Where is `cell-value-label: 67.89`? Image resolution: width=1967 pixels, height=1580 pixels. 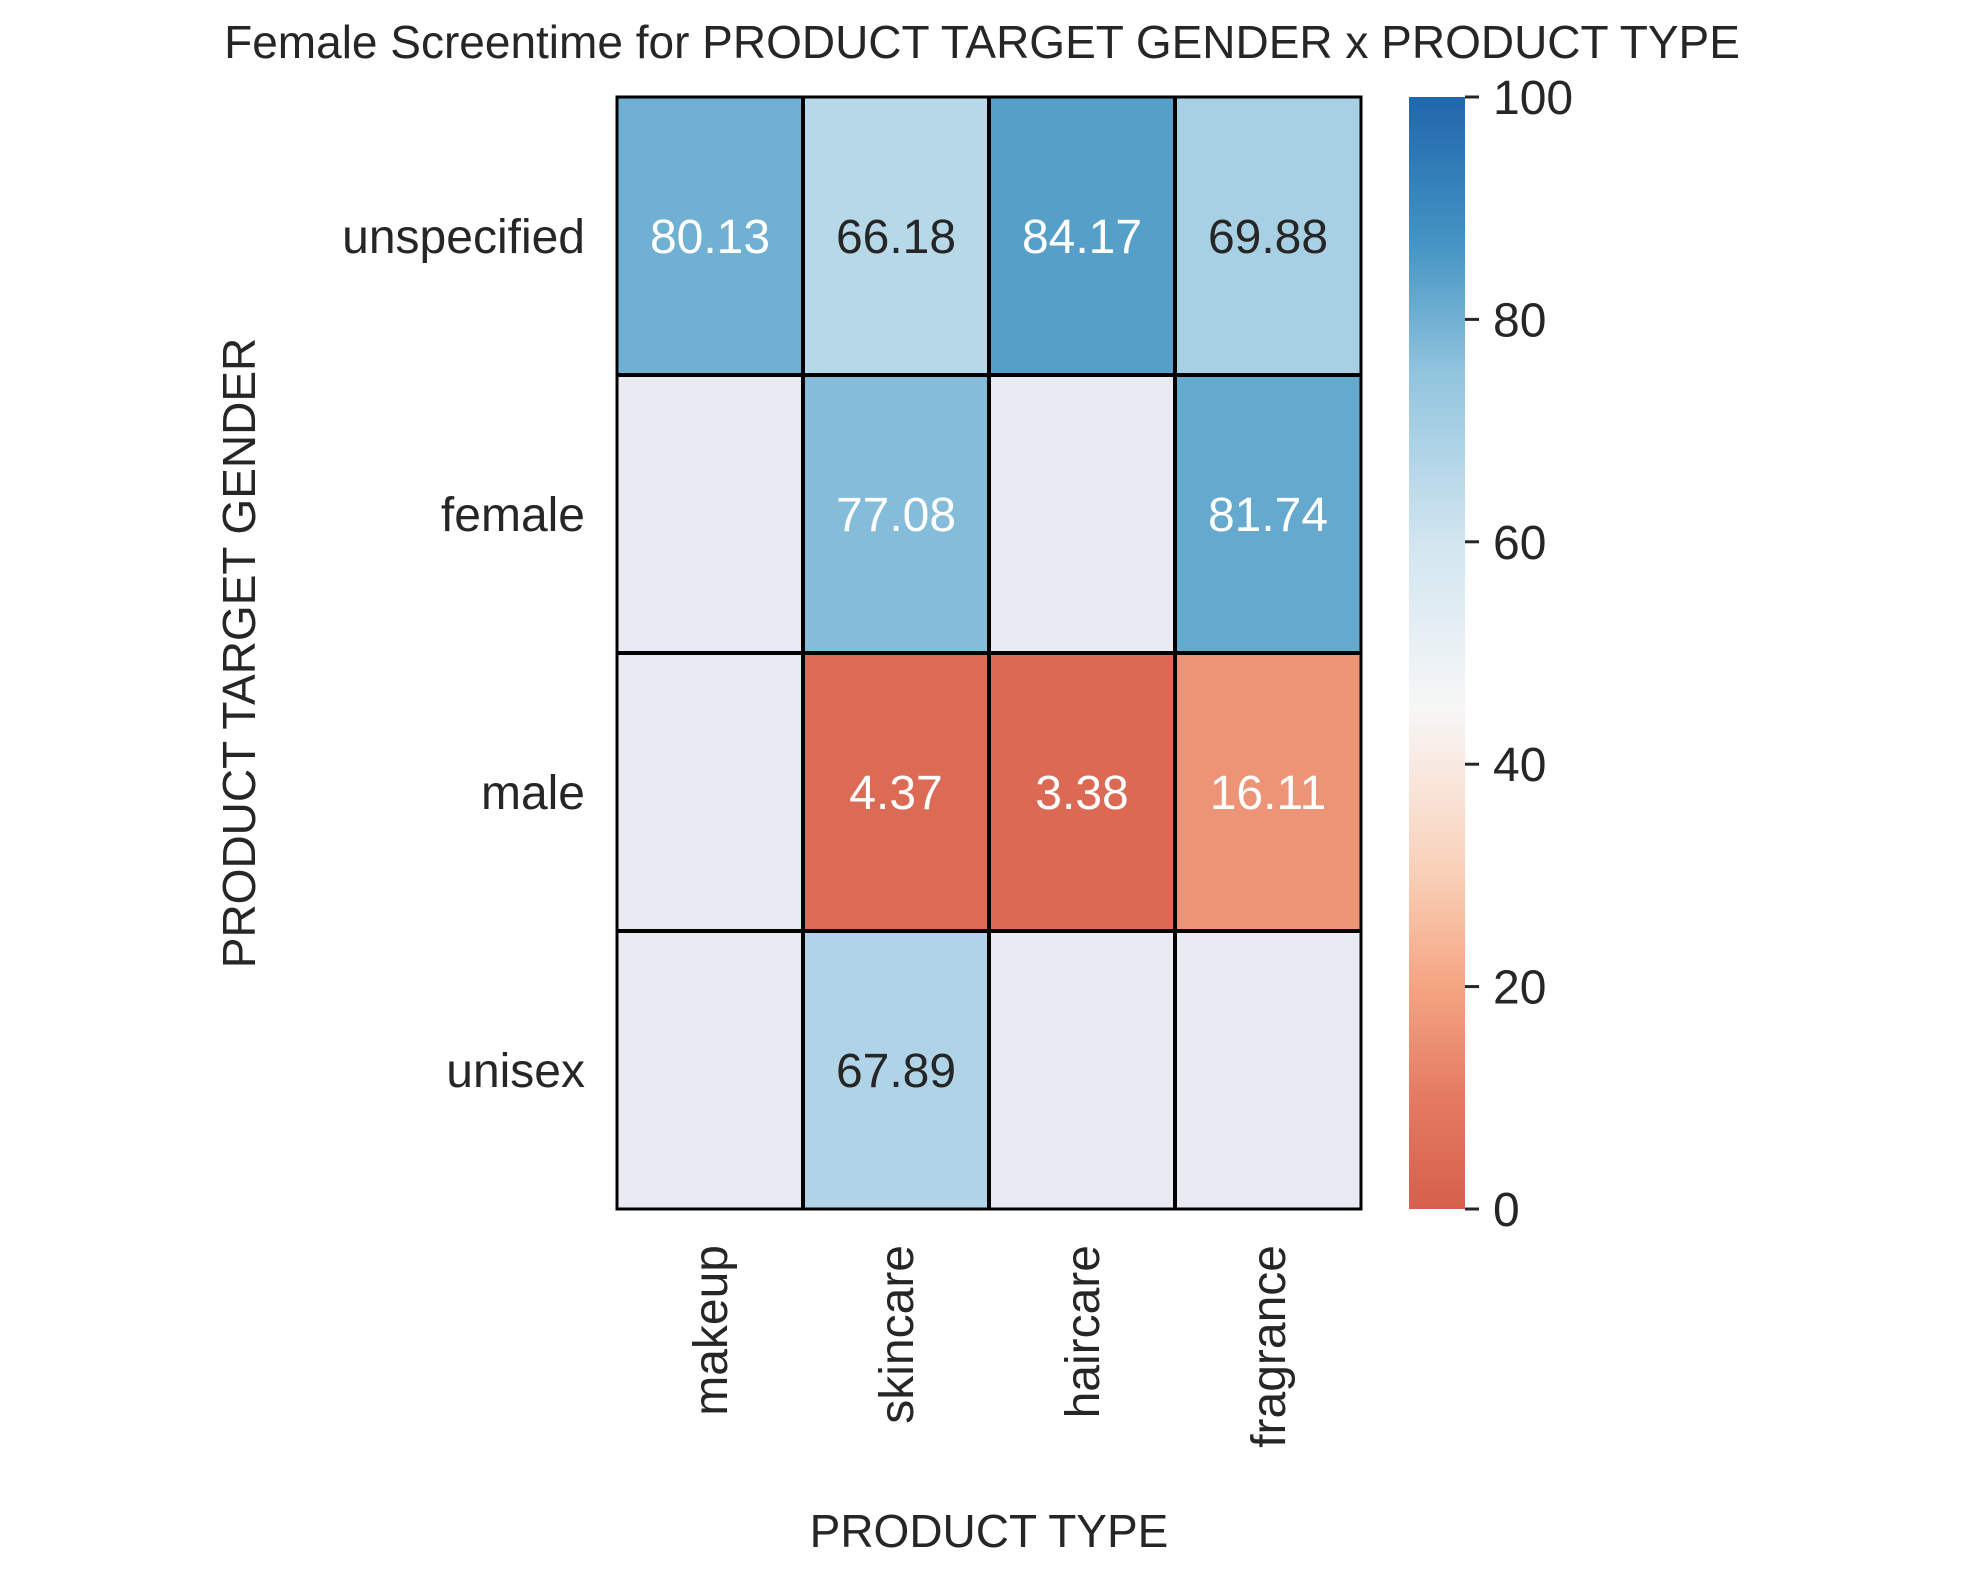
cell-value-label: 67.89 is located at coordinates (896, 1071).